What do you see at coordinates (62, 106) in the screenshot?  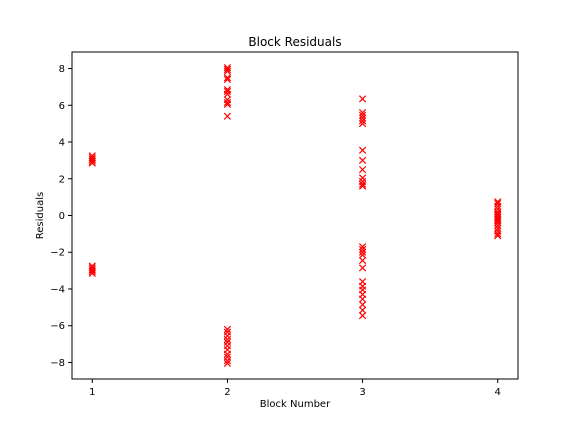 I see `y-tick-label: 6` at bounding box center [62, 106].